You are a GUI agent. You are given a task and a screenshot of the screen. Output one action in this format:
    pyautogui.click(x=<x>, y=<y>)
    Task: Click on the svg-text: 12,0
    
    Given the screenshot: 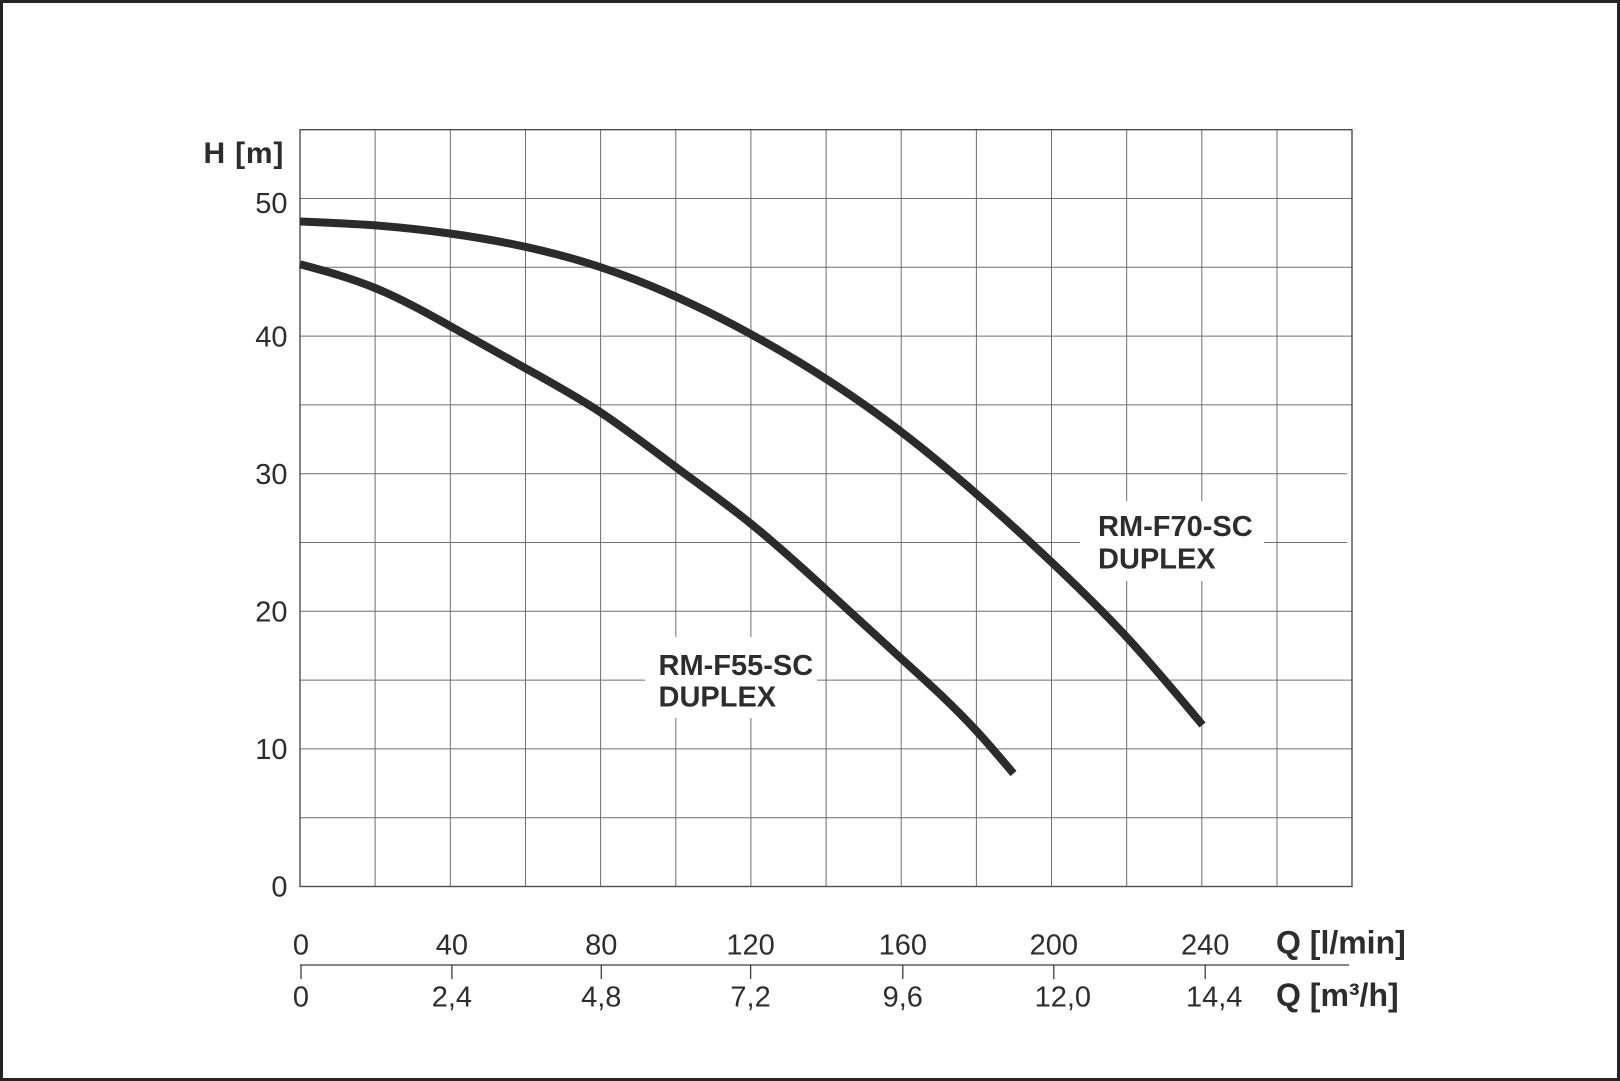 What is the action you would take?
    pyautogui.click(x=1063, y=998)
    